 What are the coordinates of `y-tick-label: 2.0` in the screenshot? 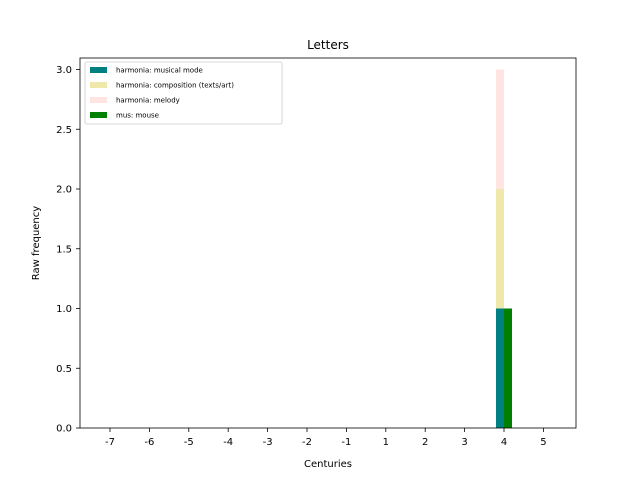 It's located at (64, 190).